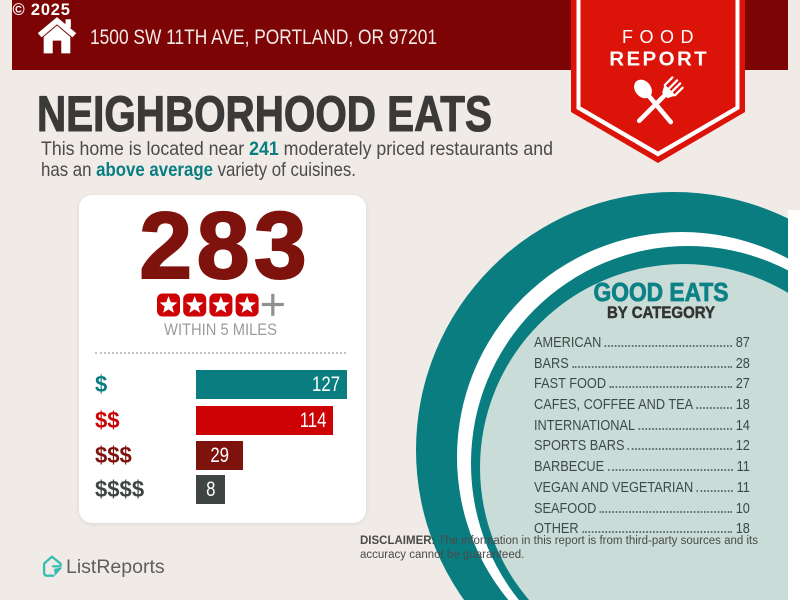  What do you see at coordinates (661, 37) in the screenshot?
I see `svg-text: FOOD` at bounding box center [661, 37].